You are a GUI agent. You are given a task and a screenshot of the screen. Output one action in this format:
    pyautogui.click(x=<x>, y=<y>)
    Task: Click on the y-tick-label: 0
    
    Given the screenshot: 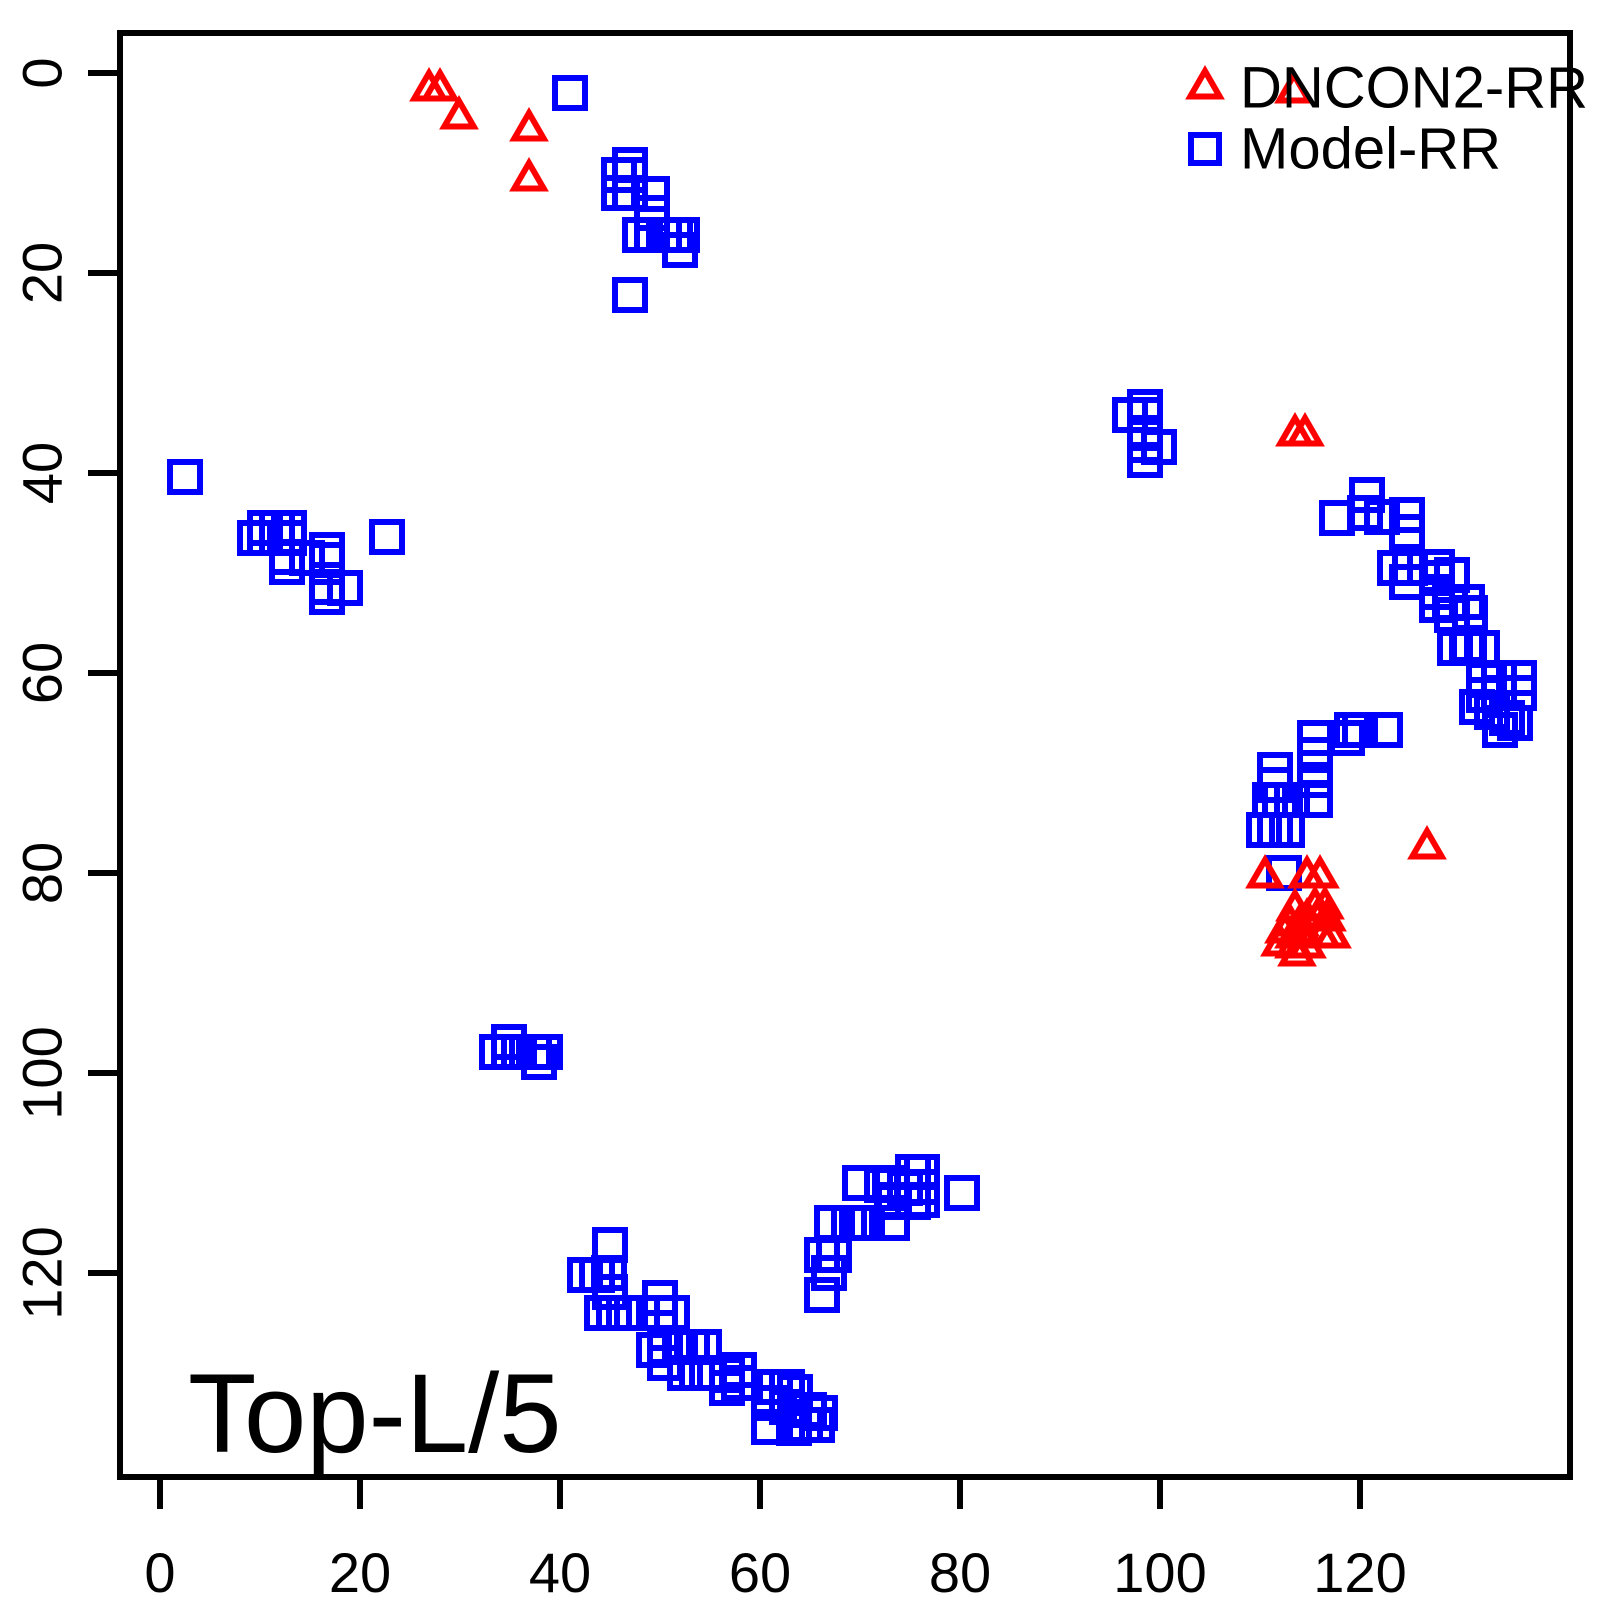 What is the action you would take?
    pyautogui.click(x=42, y=72)
    